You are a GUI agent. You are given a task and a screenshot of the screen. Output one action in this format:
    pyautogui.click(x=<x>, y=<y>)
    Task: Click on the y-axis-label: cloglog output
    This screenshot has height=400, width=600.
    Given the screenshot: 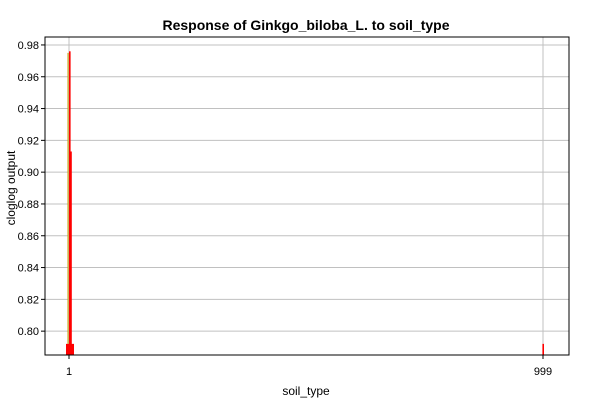 What is the action you would take?
    pyautogui.click(x=11, y=187)
    